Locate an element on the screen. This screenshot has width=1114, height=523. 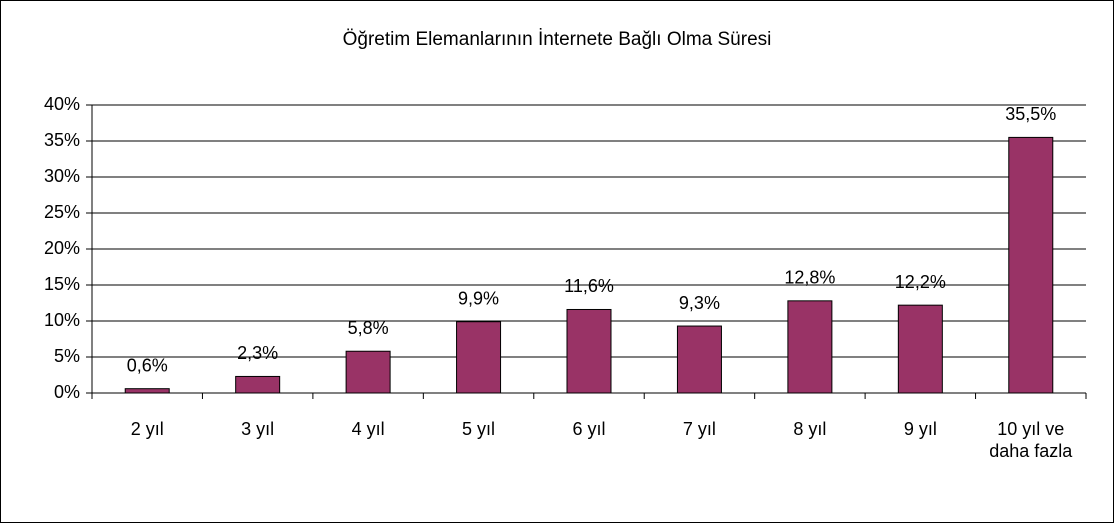
x-tick-label: 10 yıl ve daha fazla is located at coordinates (1031, 440).